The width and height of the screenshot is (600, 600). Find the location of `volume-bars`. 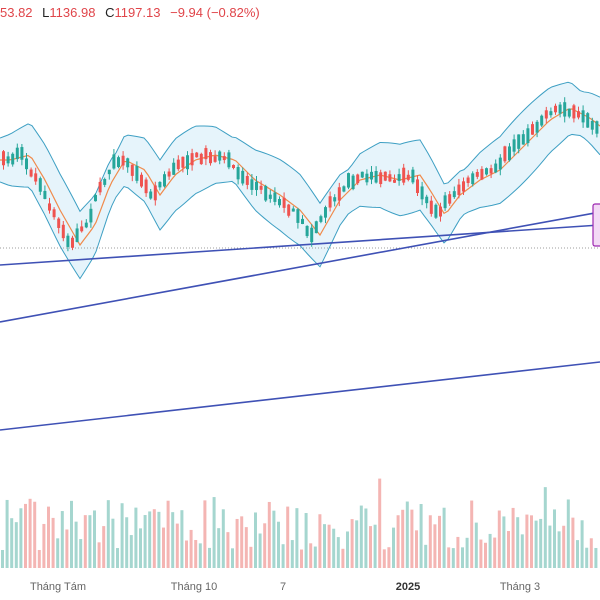

volume-bars is located at coordinates (299, 523).